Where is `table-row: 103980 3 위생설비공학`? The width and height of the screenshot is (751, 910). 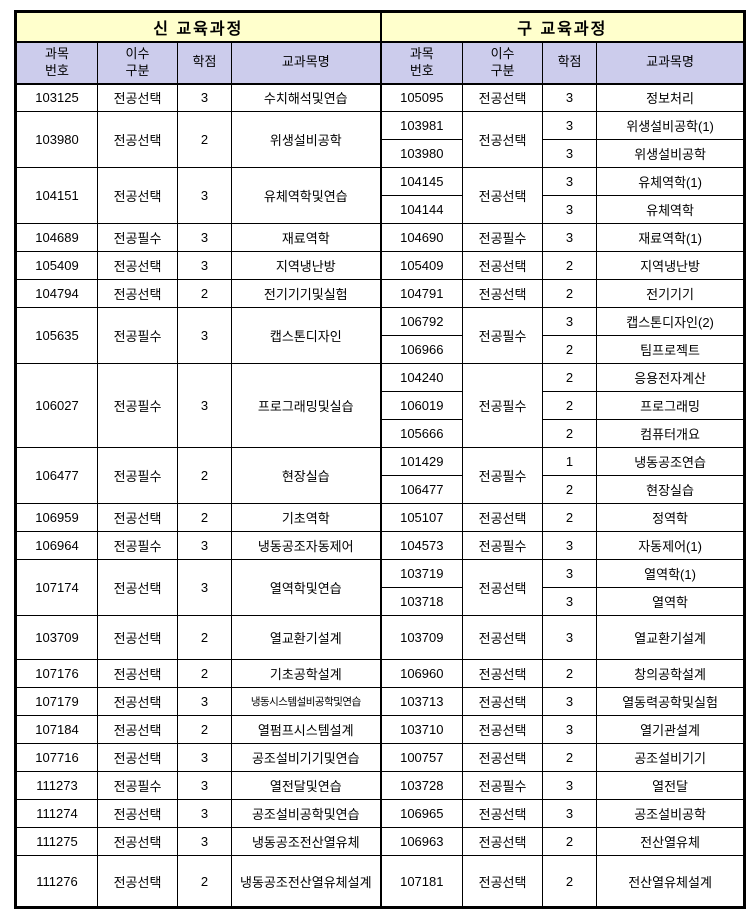 table-row: 103980 3 위생설비공학 is located at coordinates (381, 153).